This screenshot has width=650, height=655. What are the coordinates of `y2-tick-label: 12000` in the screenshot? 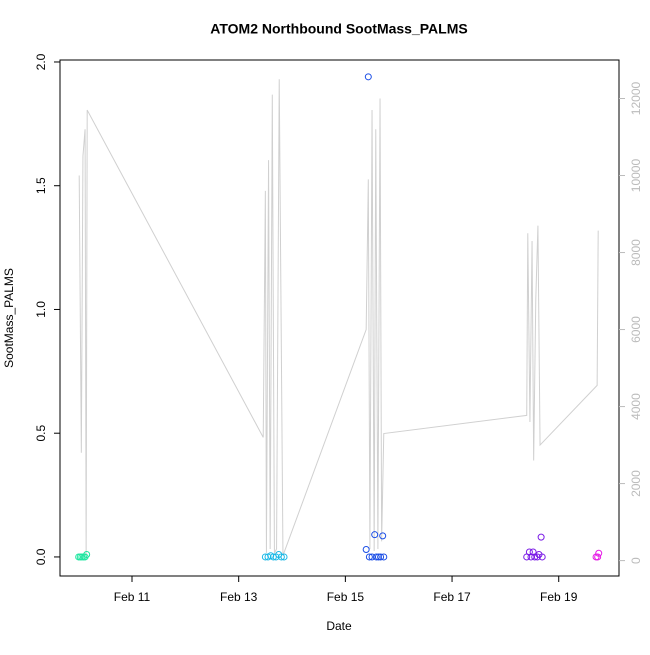 It's located at (636, 98).